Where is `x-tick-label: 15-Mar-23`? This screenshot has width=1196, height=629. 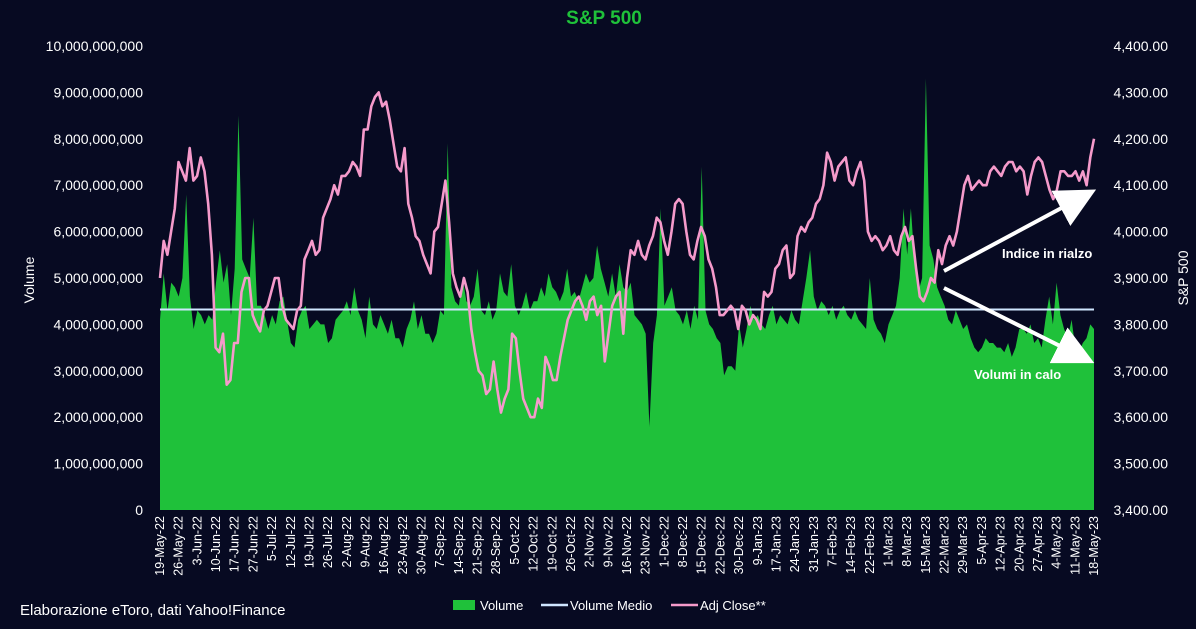 x-tick-label: 15-Mar-23 is located at coordinates (926, 545).